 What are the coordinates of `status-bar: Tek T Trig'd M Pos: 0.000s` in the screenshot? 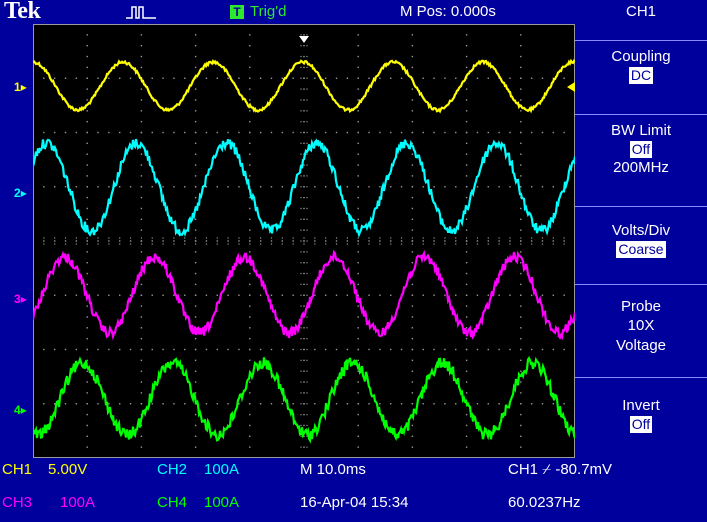 It's located at (287, 12).